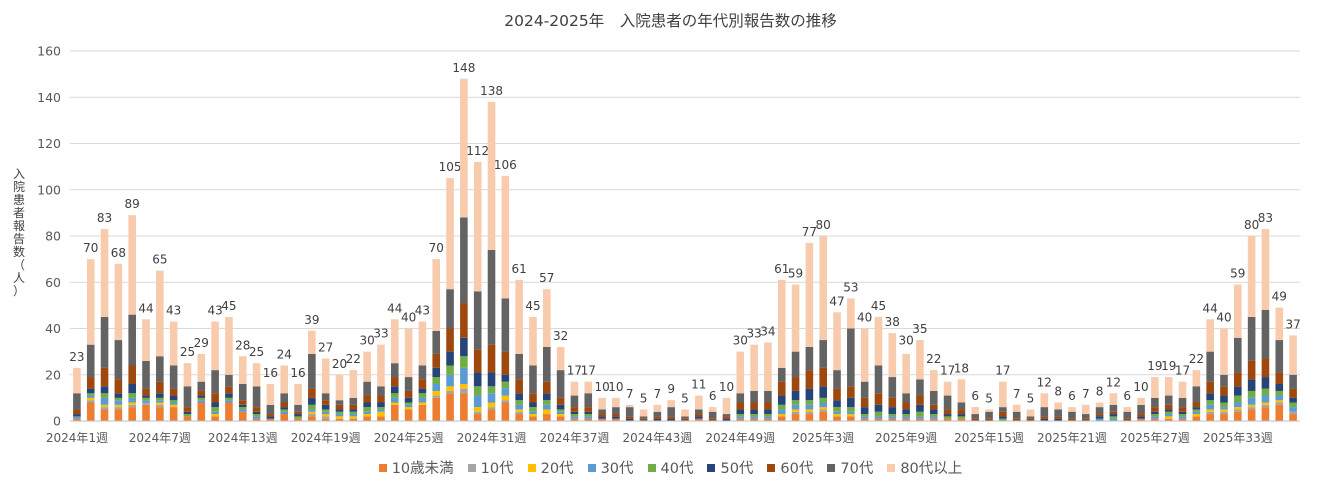 This screenshot has height=489, width=1341. Describe the element at coordinates (1210, 308) in the screenshot. I see `total-label: 44` at that location.